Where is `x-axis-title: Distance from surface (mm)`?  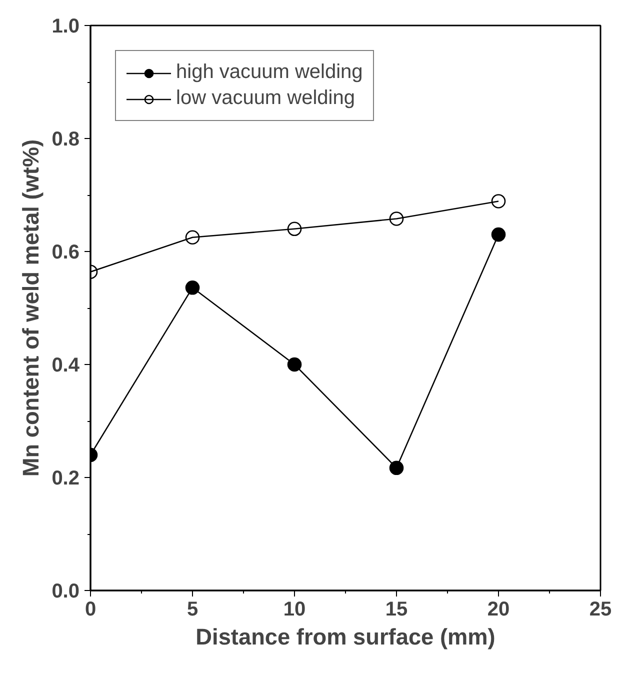 x-axis-title: Distance from surface (mm) is located at coordinates (346, 637).